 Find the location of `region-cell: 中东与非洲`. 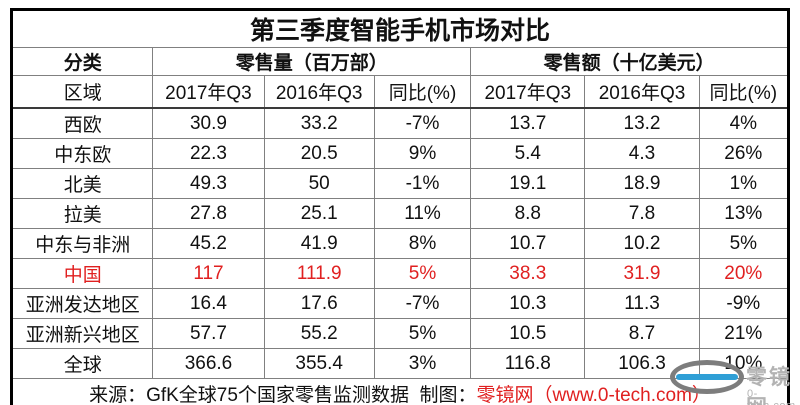

region-cell: 中东与非洲 is located at coordinates (82, 243).